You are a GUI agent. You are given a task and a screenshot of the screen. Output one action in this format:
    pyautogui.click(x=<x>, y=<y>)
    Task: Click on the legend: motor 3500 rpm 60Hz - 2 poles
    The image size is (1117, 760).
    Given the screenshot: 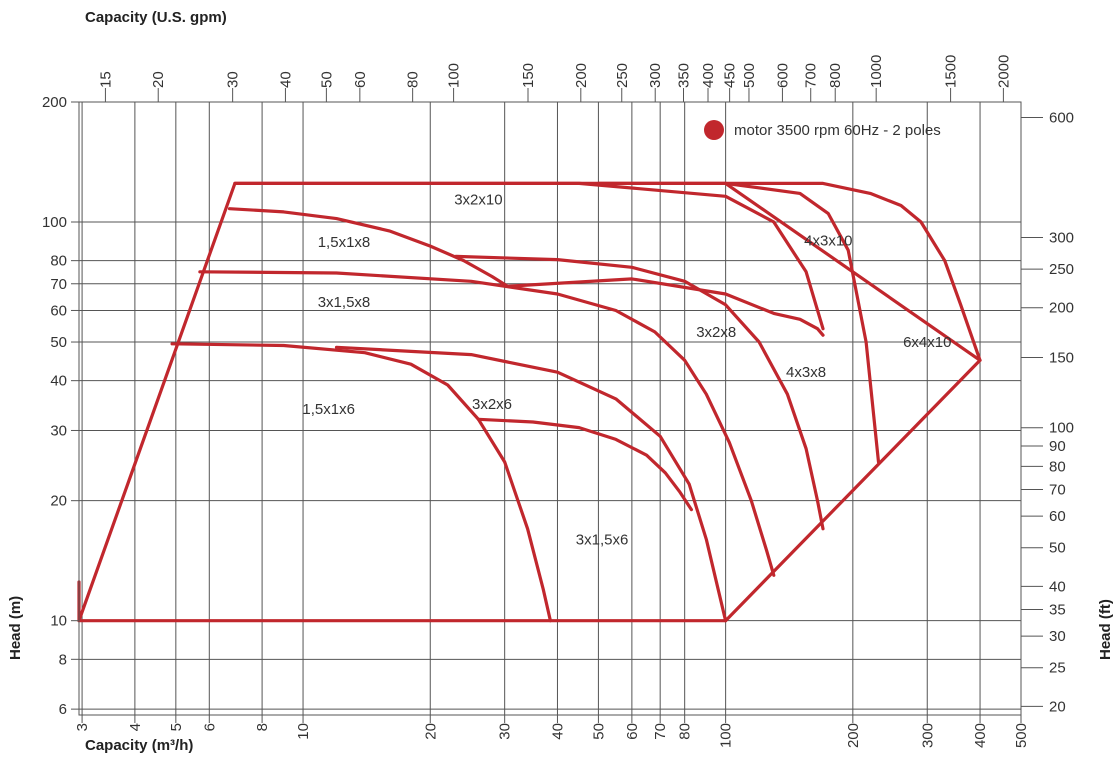 What is the action you would take?
    pyautogui.click(x=822, y=130)
    